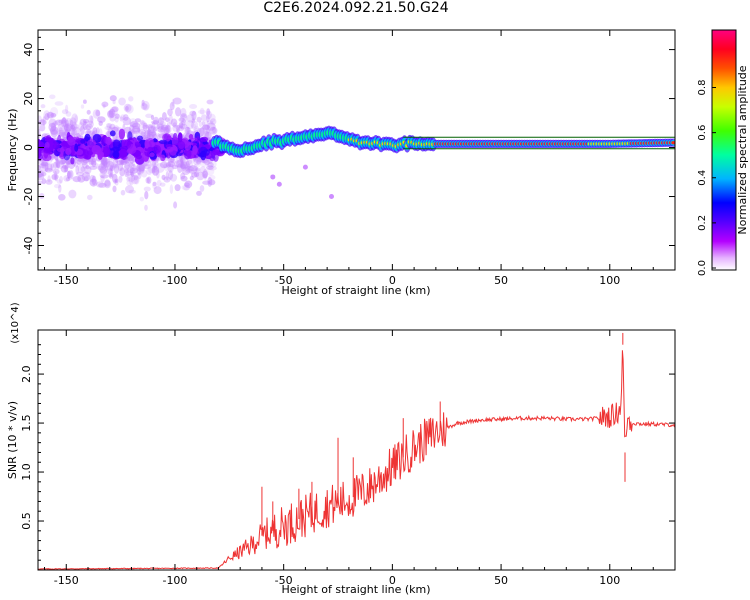  What do you see at coordinates (66, 580) in the screenshot?
I see `x-tick-label: -150` at bounding box center [66, 580].